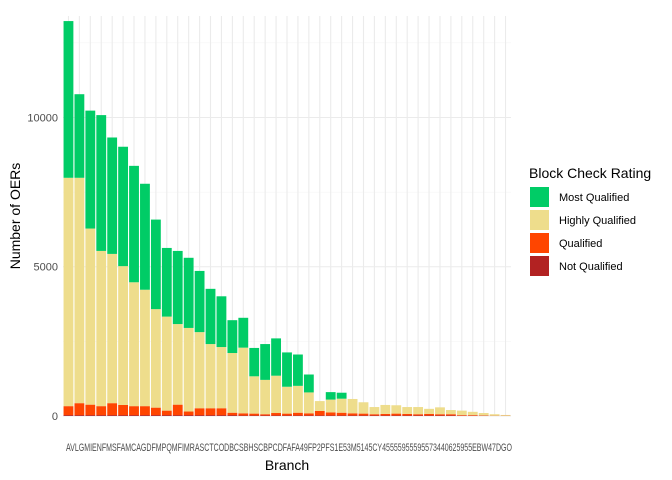  What do you see at coordinates (539, 220) in the screenshot?
I see `legend-key-highly-qualified` at bounding box center [539, 220].